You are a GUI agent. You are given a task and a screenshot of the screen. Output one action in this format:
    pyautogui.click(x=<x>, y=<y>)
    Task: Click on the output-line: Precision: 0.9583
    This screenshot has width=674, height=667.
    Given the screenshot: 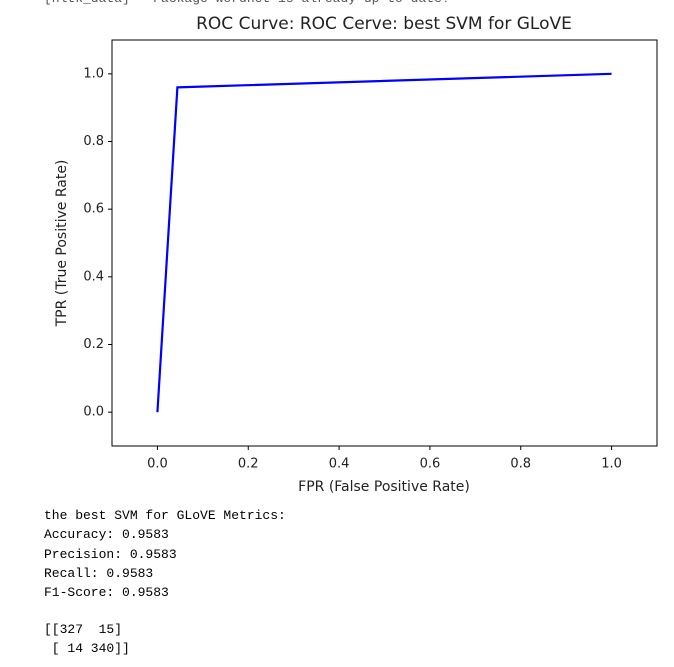 What is the action you would take?
    pyautogui.click(x=110, y=554)
    